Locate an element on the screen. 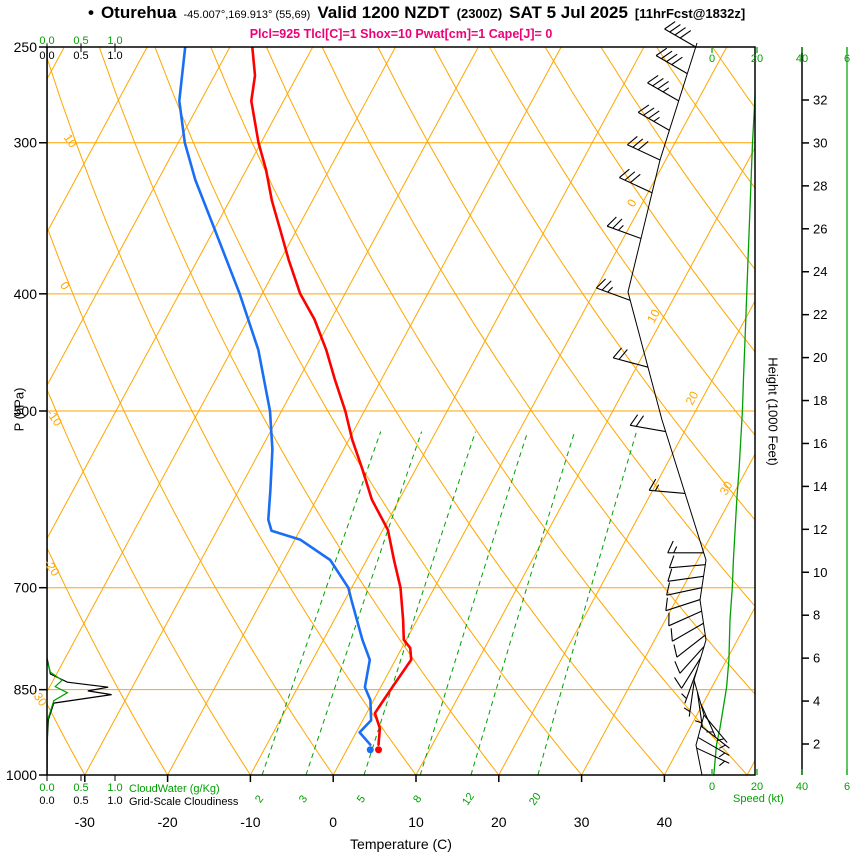  svg-text: 26 is located at coordinates (820, 228).